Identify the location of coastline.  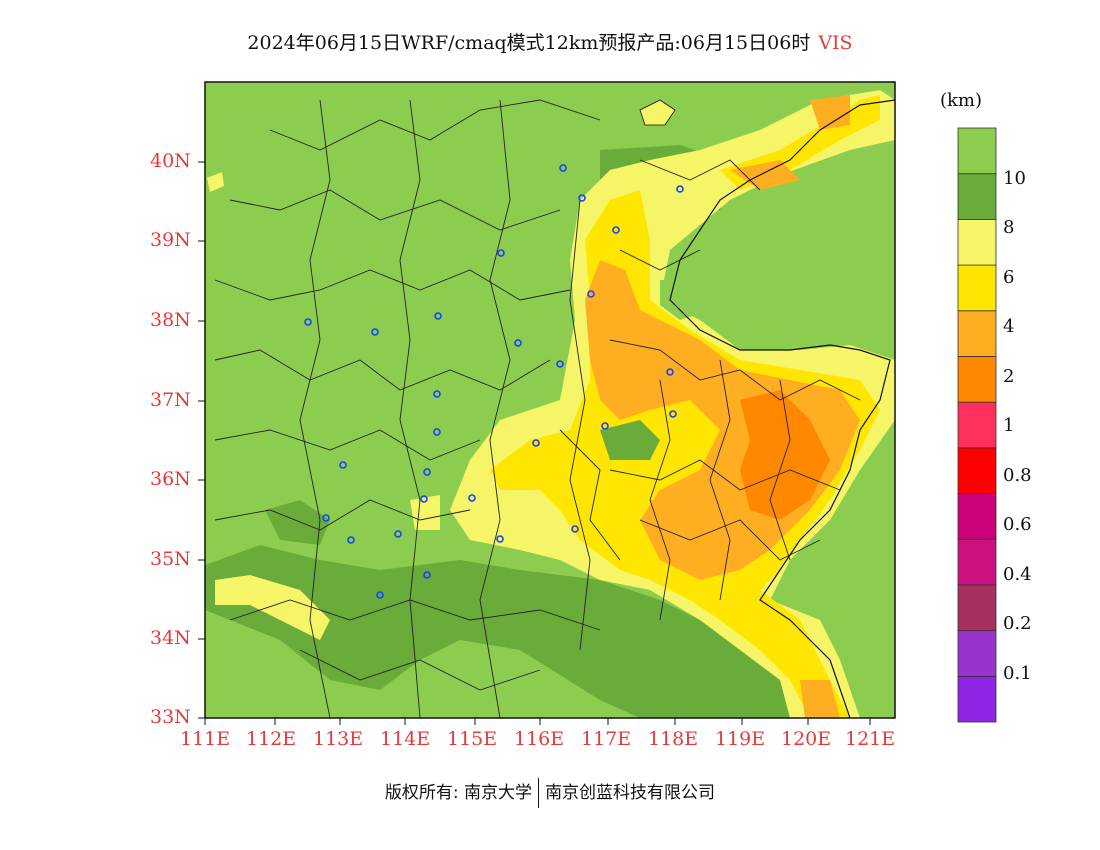
(782, 408).